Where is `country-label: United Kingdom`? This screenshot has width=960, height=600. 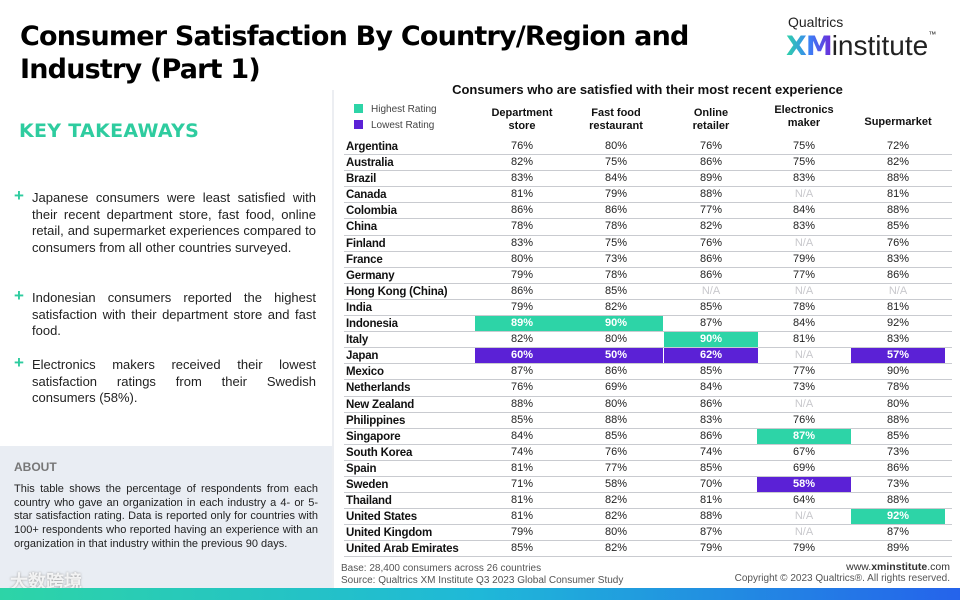 country-label: United Kingdom is located at coordinates (389, 533).